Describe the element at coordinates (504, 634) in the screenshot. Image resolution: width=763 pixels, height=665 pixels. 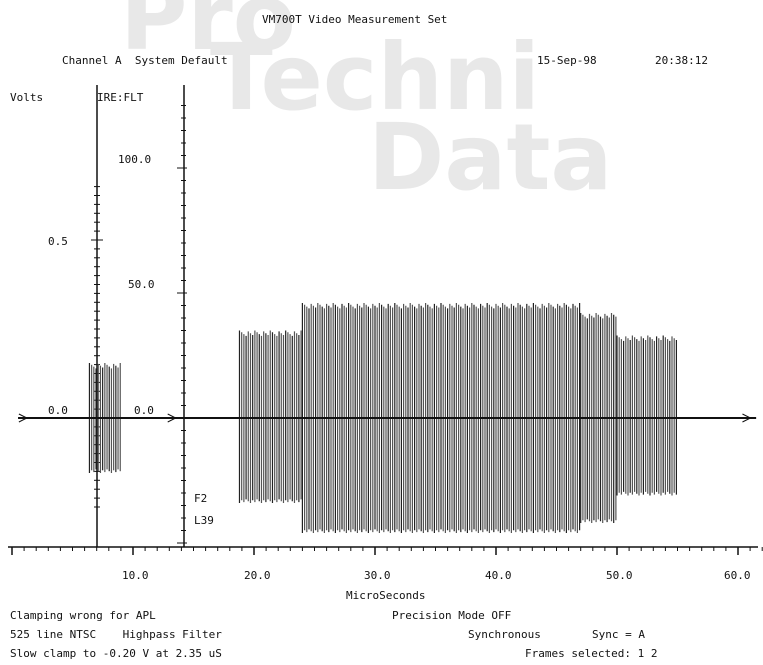
I see `synchronous-label: Synchronous` at that location.